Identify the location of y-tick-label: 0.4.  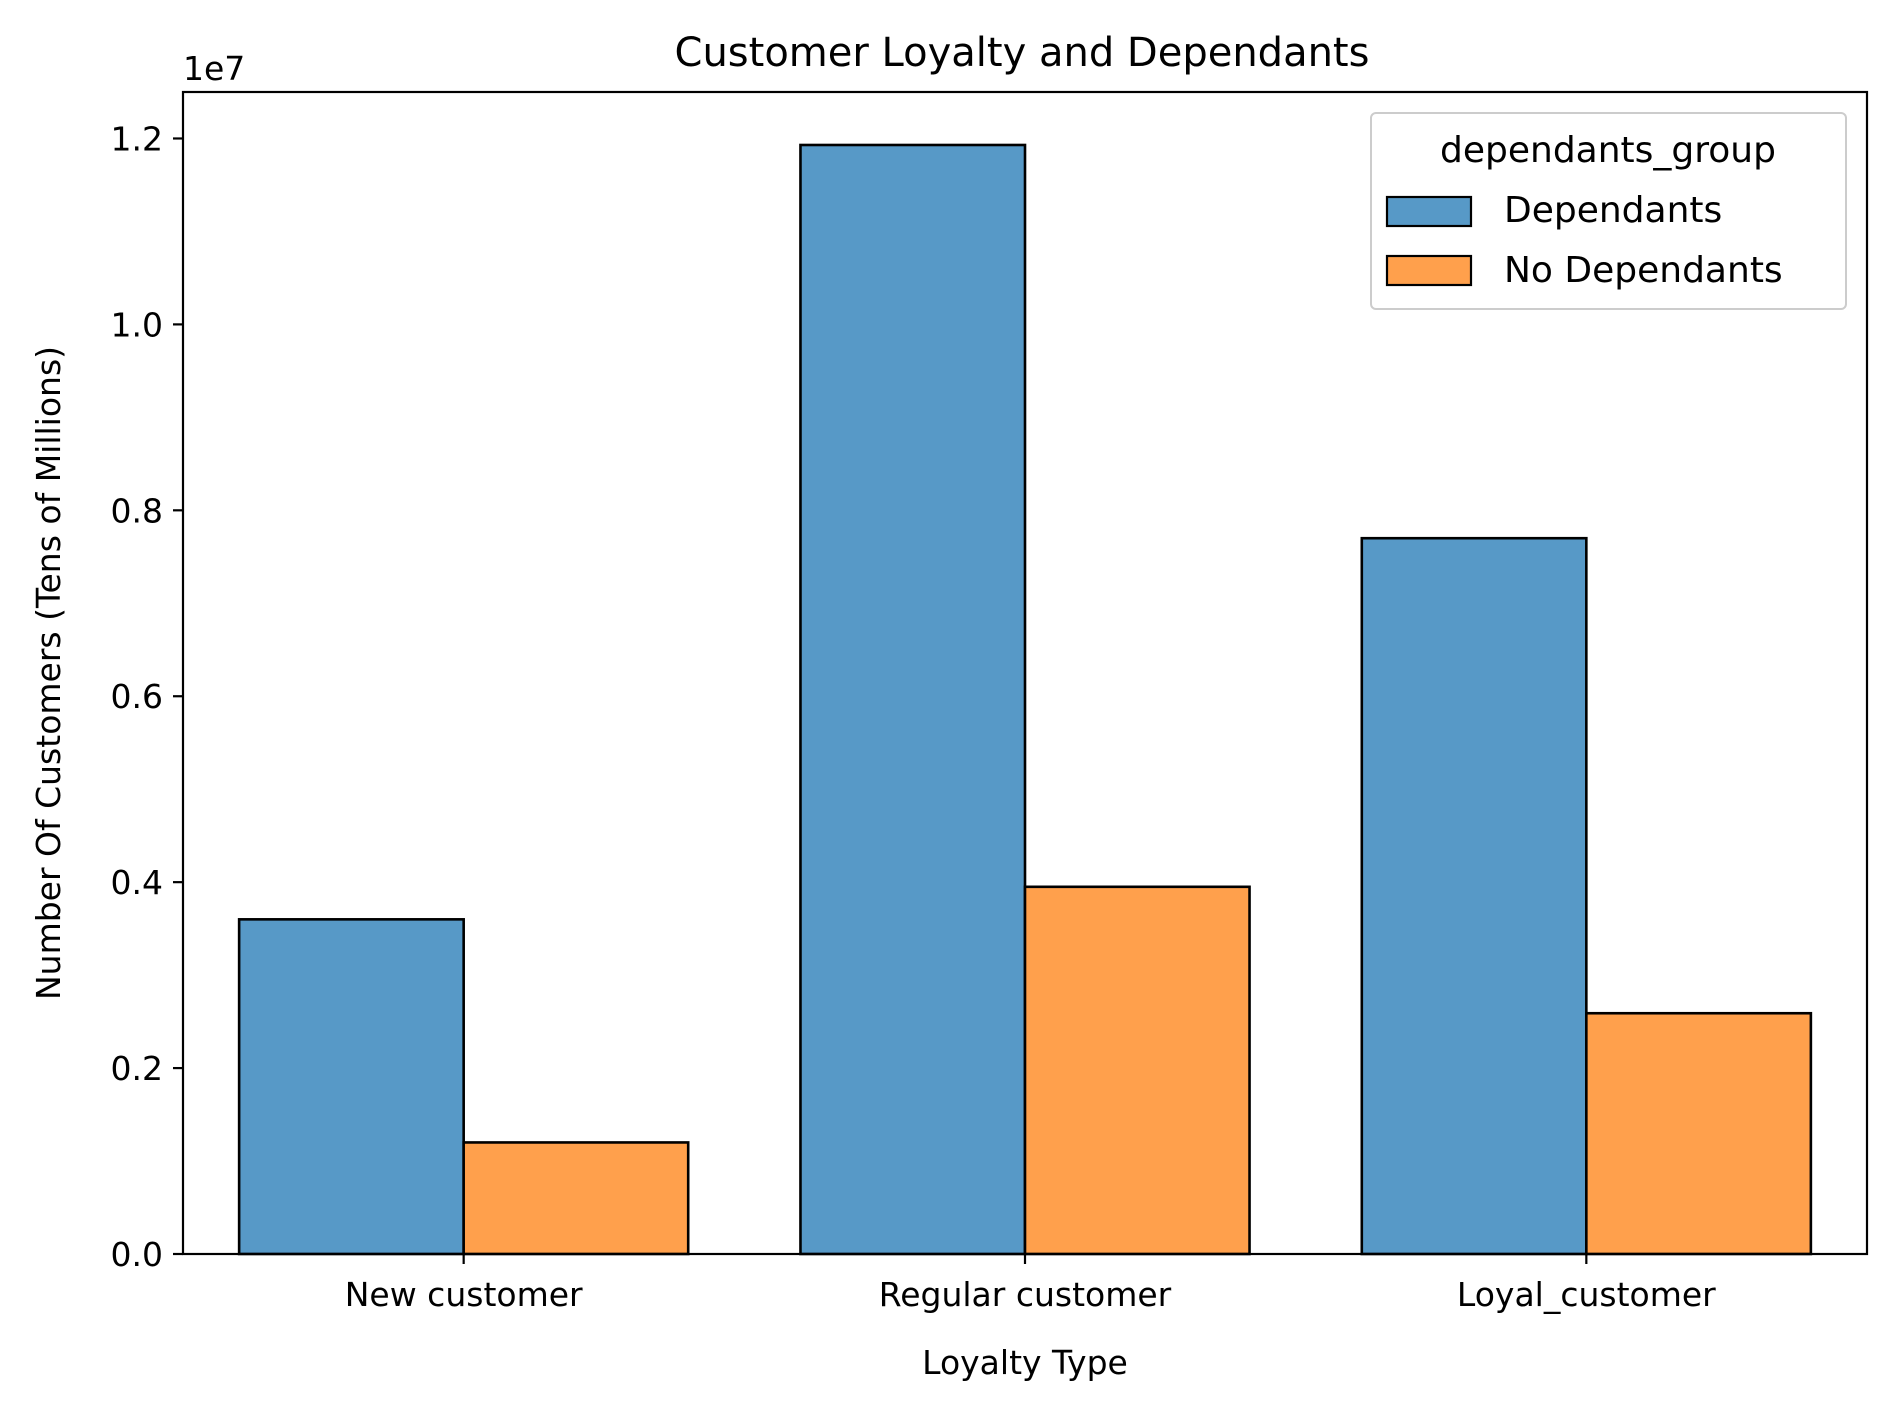
(137, 882).